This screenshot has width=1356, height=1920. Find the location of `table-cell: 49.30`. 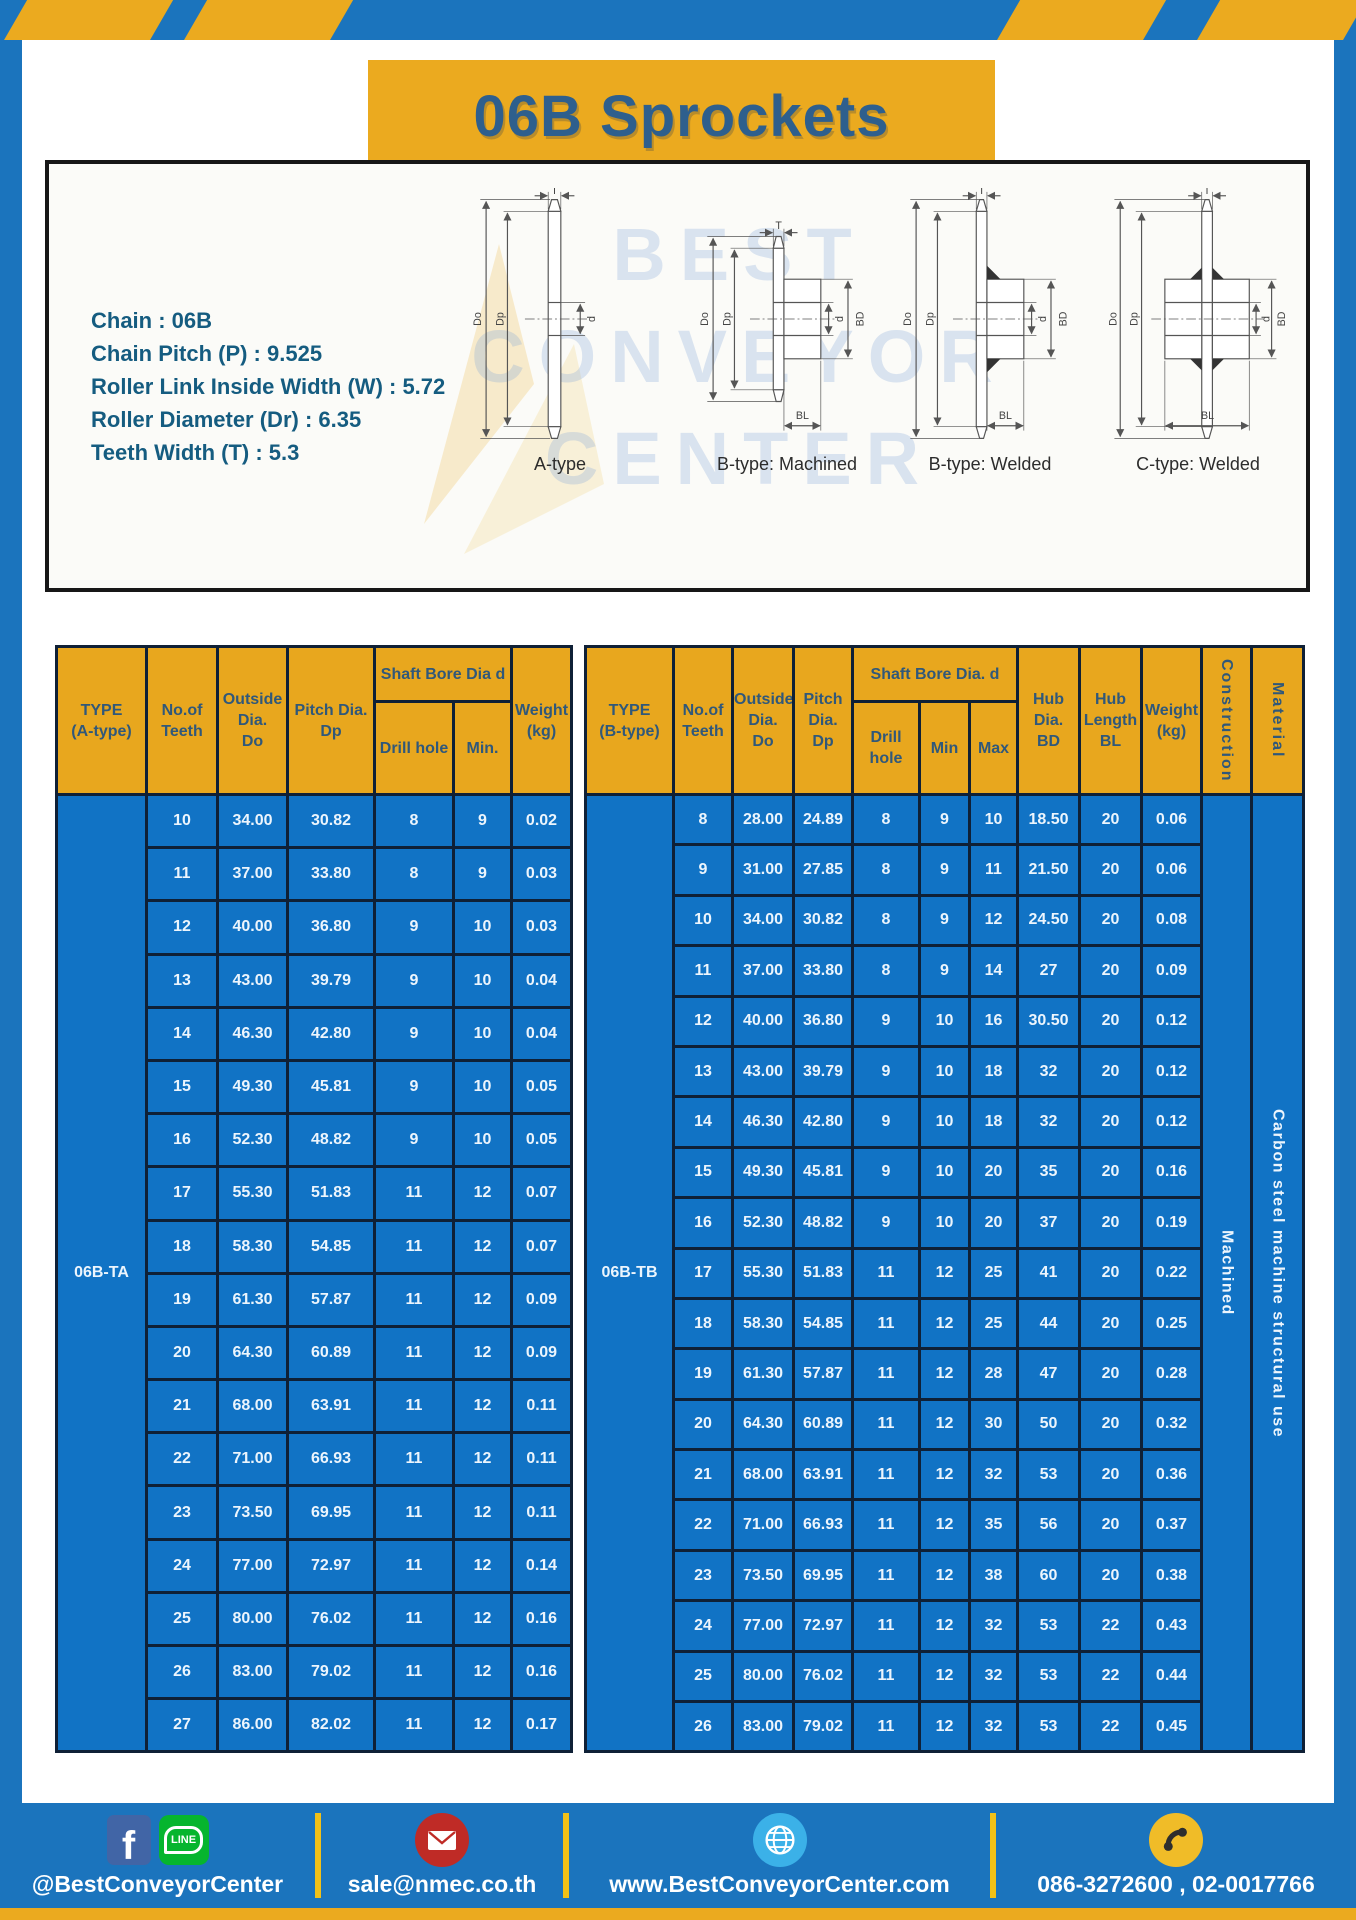

table-cell: 49.30 is located at coordinates (252, 1087).